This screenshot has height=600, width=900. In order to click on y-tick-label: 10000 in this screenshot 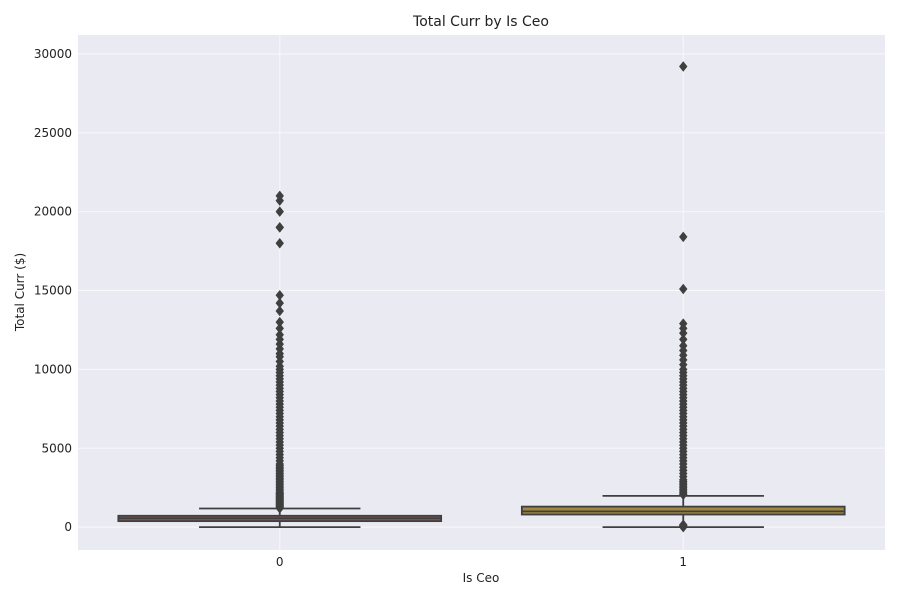, I will do `click(53, 369)`.